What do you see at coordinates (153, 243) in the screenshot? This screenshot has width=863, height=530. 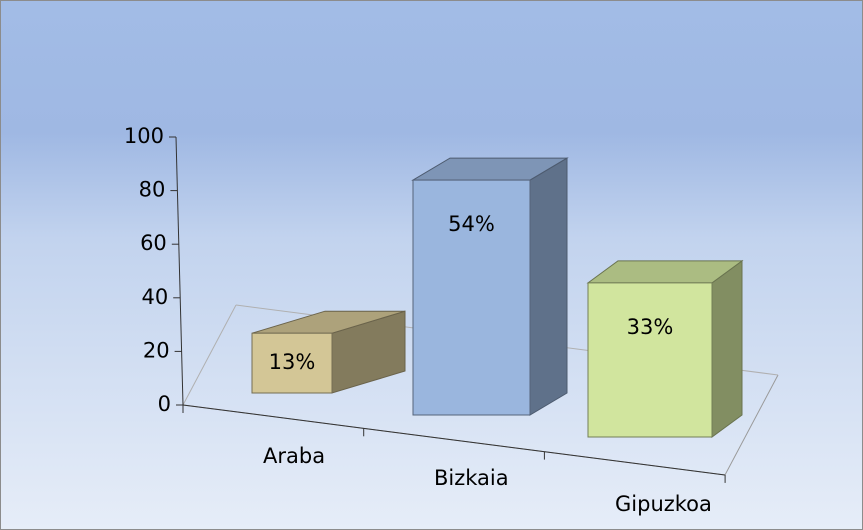 I see `y-tick-label: 60` at bounding box center [153, 243].